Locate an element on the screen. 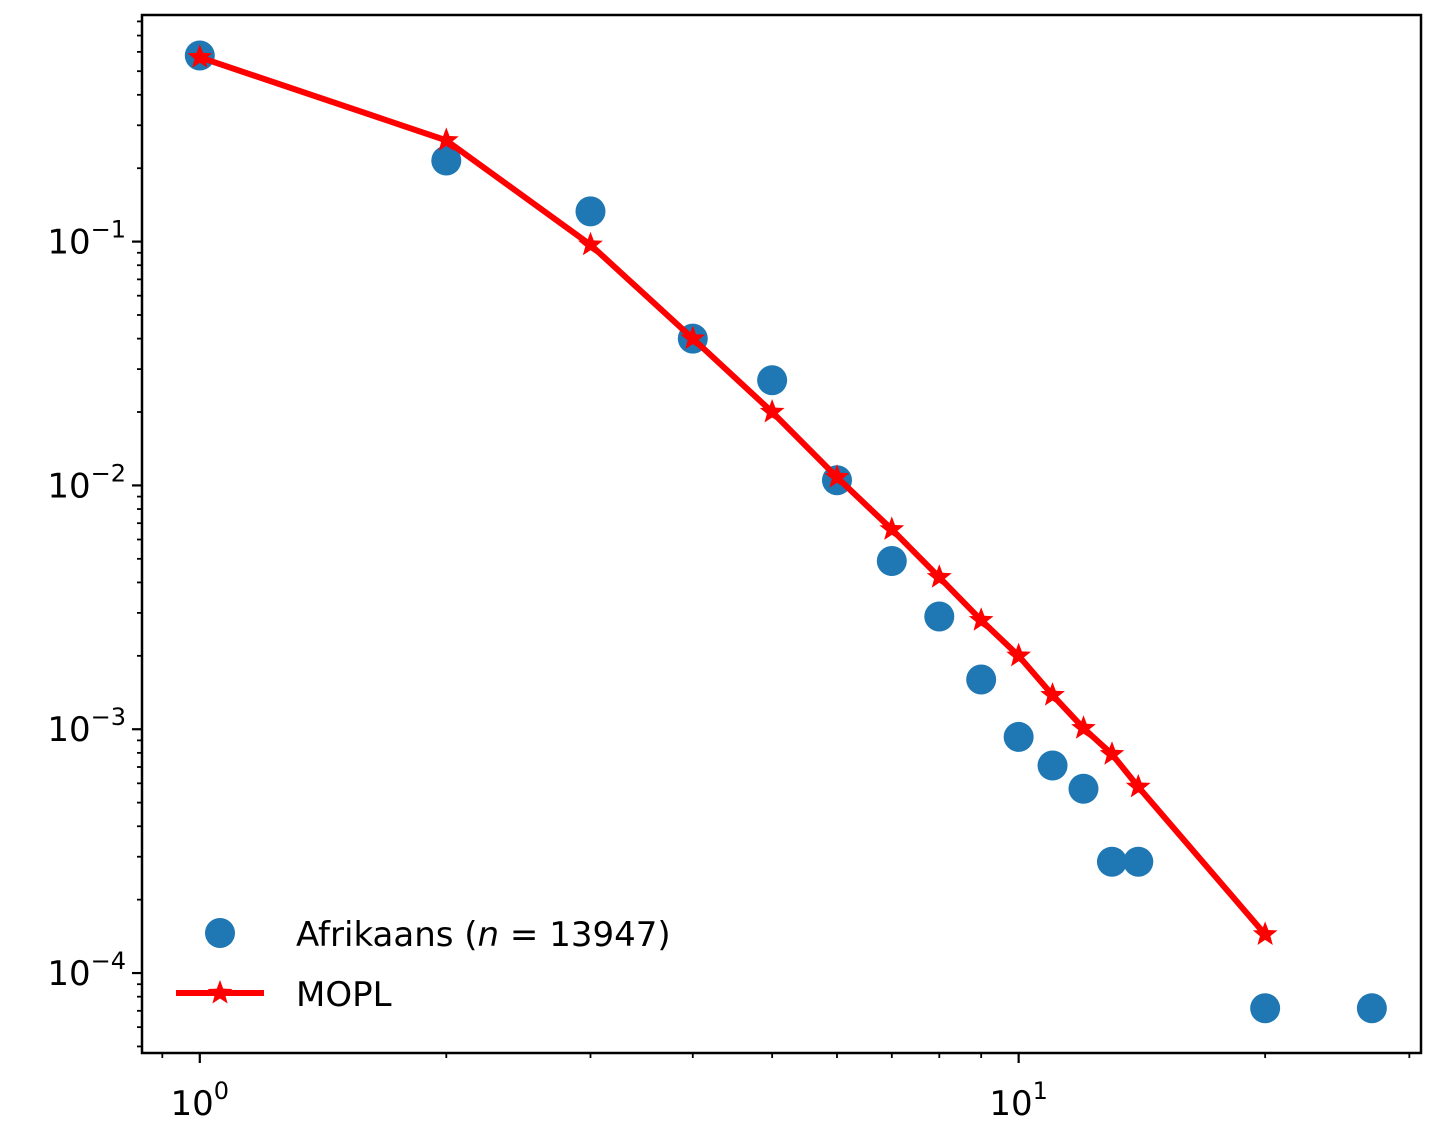  legend-marker-afrikaans is located at coordinates (220, 933).